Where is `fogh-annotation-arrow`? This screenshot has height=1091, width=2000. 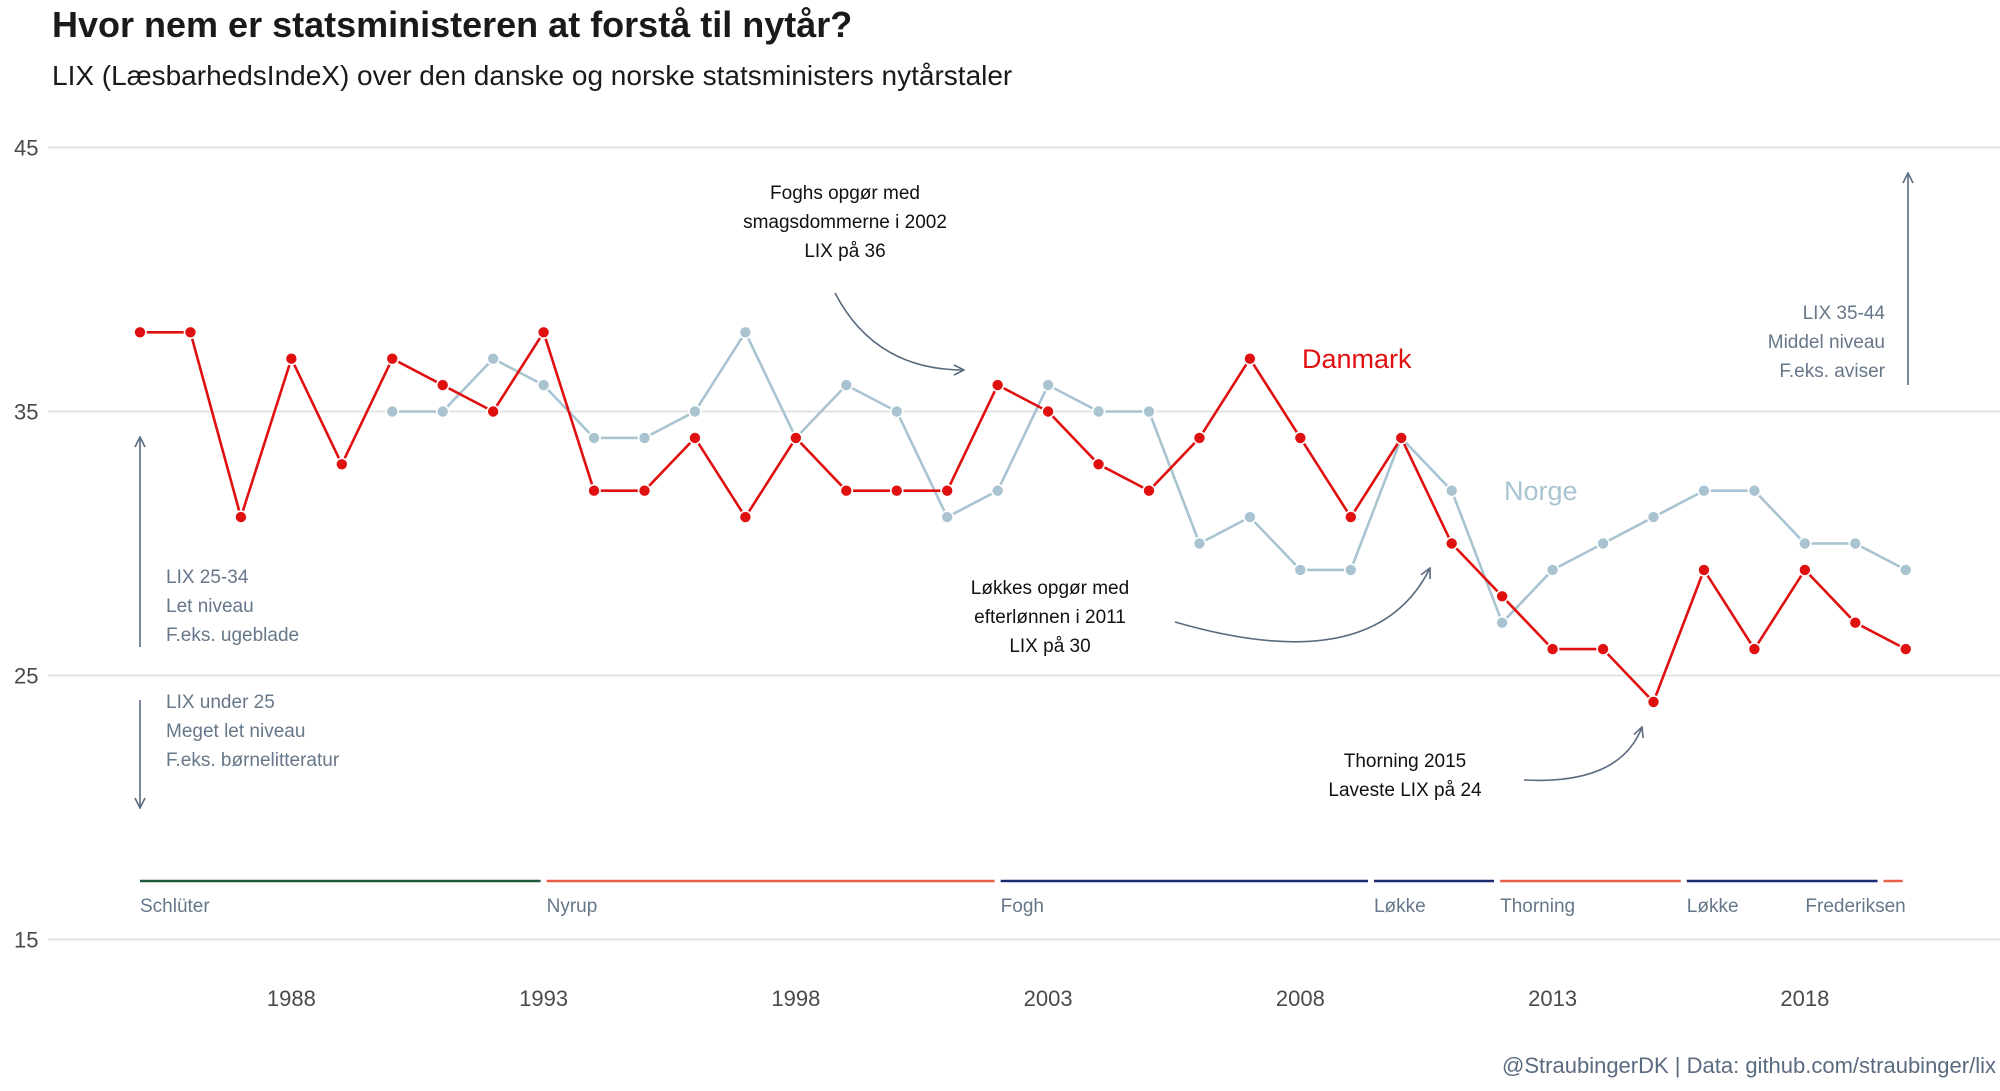 fogh-annotation-arrow is located at coordinates (899, 331).